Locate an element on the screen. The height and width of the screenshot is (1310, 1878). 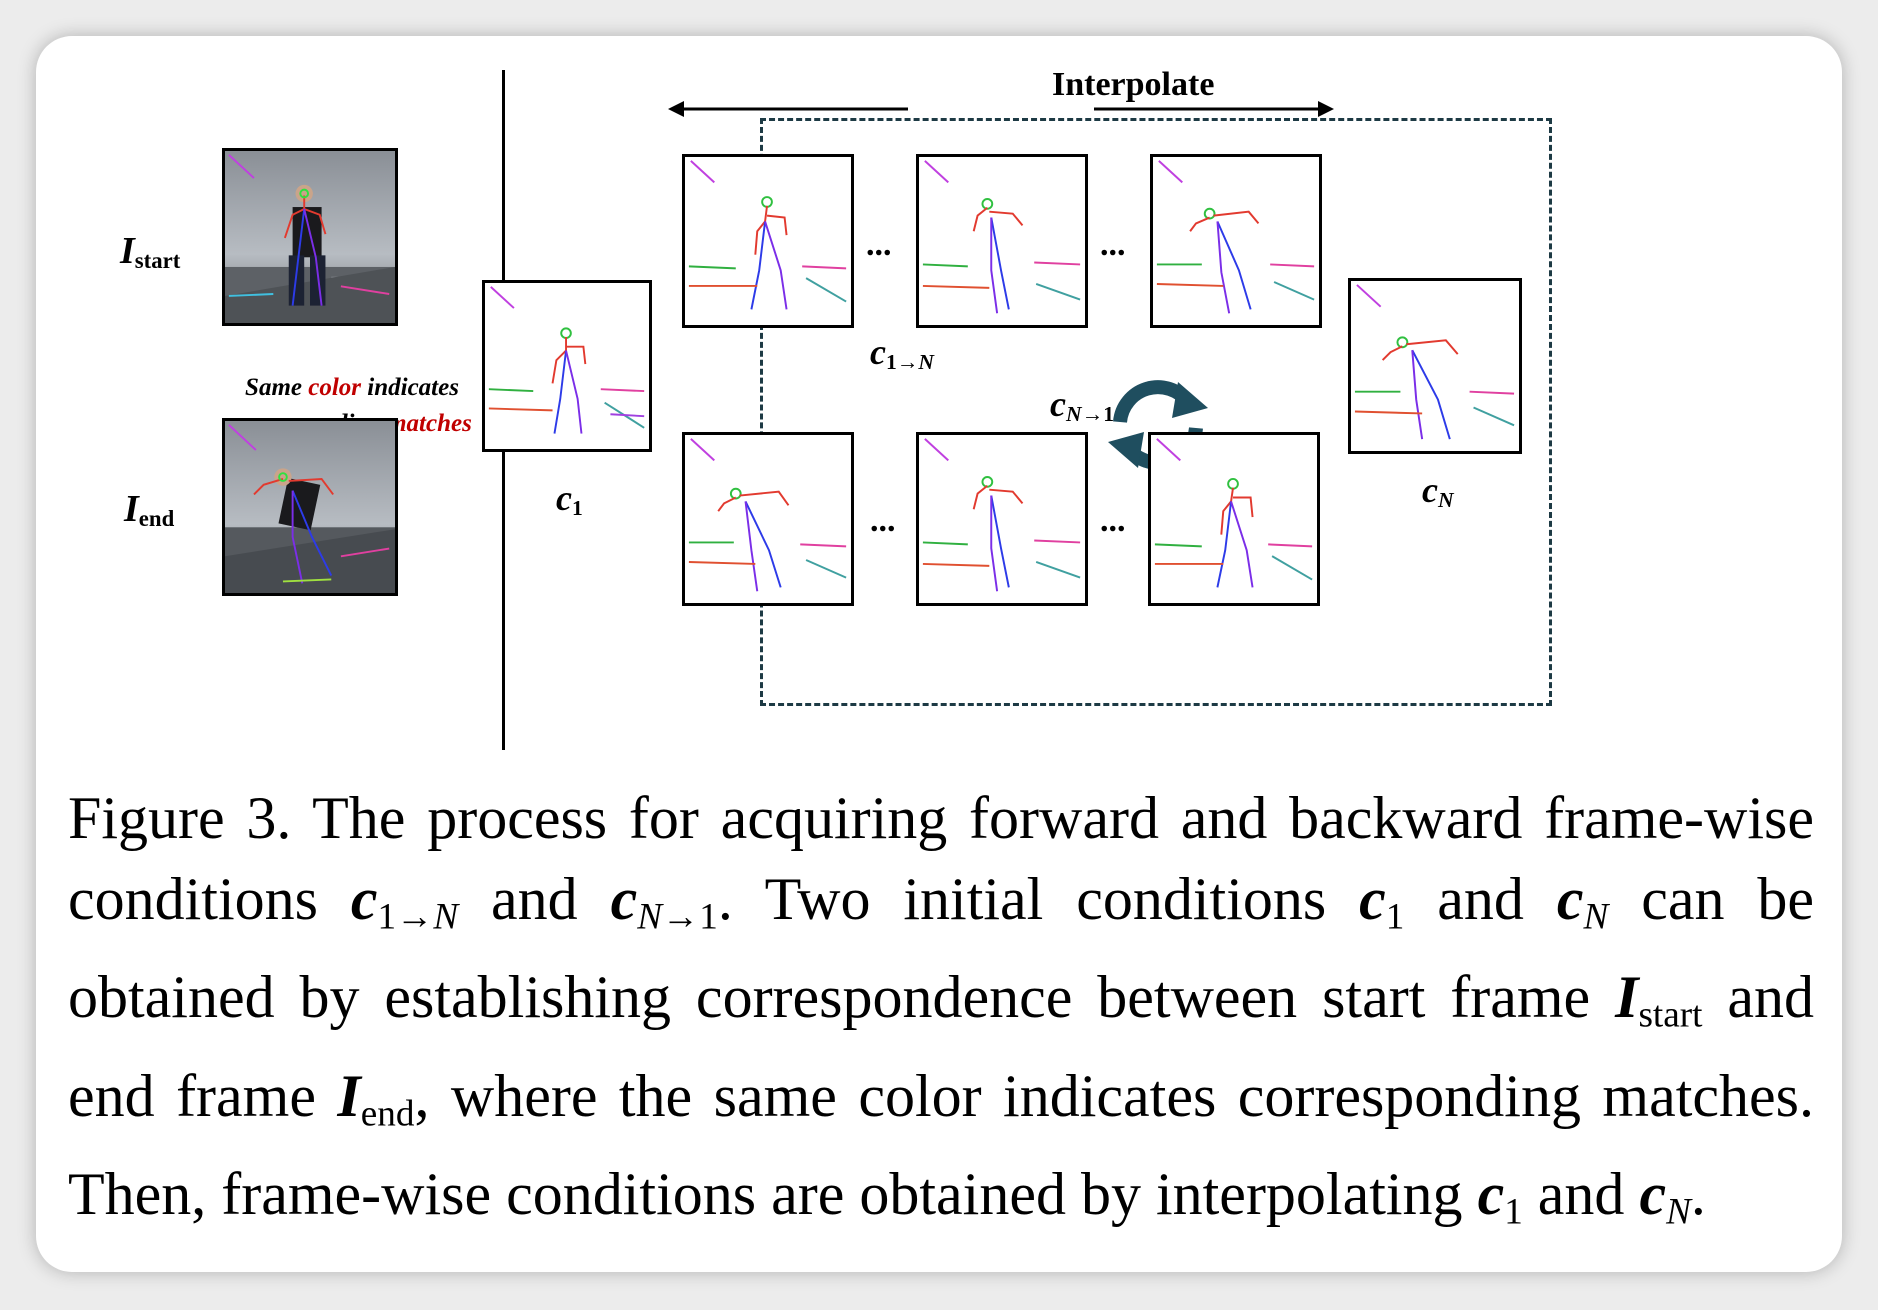
interpolate-label: Interpolate is located at coordinates (1133, 84).